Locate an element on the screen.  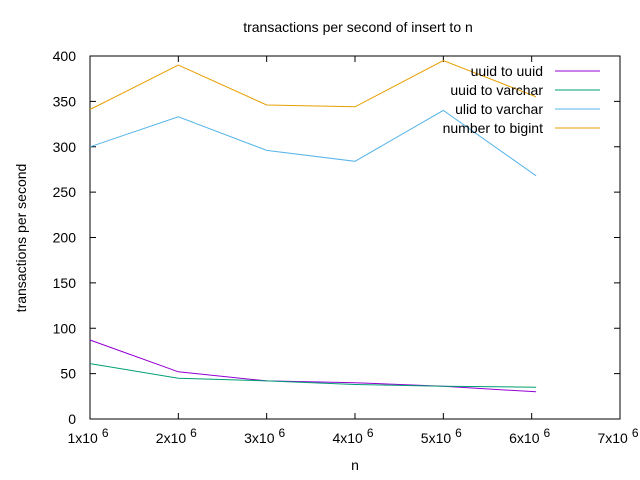
x-tick-base: 5x10 is located at coordinates (436, 438).